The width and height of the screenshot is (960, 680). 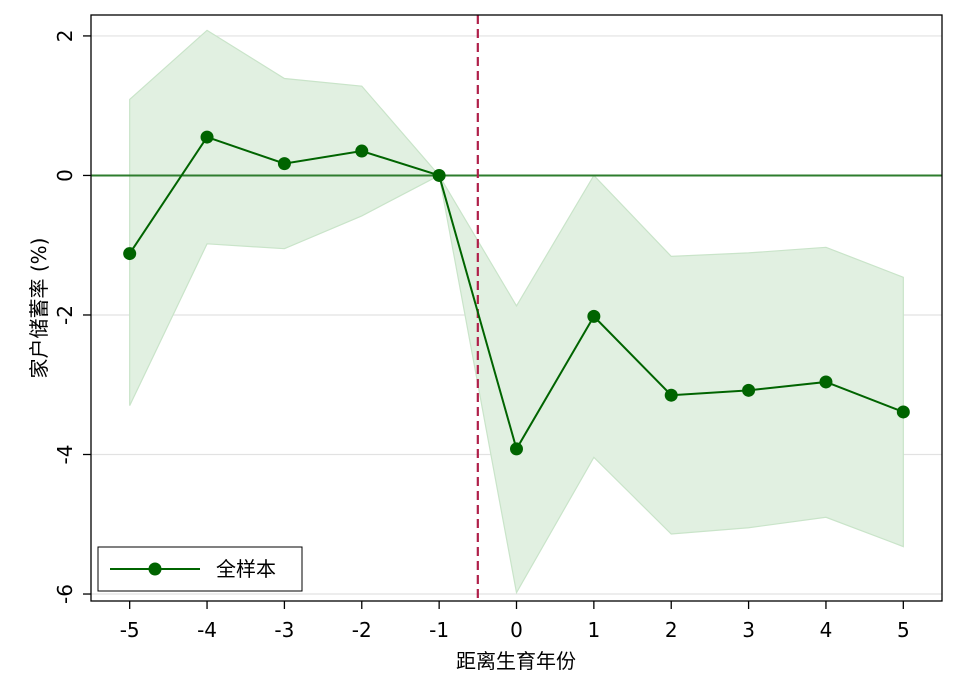 What do you see at coordinates (362, 630) in the screenshot?
I see `x-tick-label: -2` at bounding box center [362, 630].